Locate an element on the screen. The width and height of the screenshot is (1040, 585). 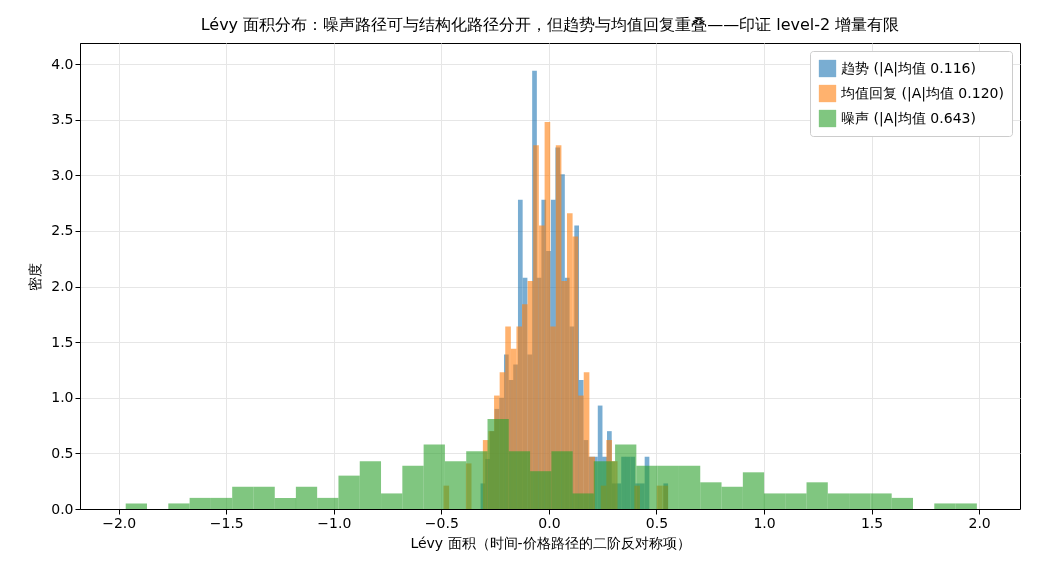
x-tick-label: 0.0 is located at coordinates (549, 522).